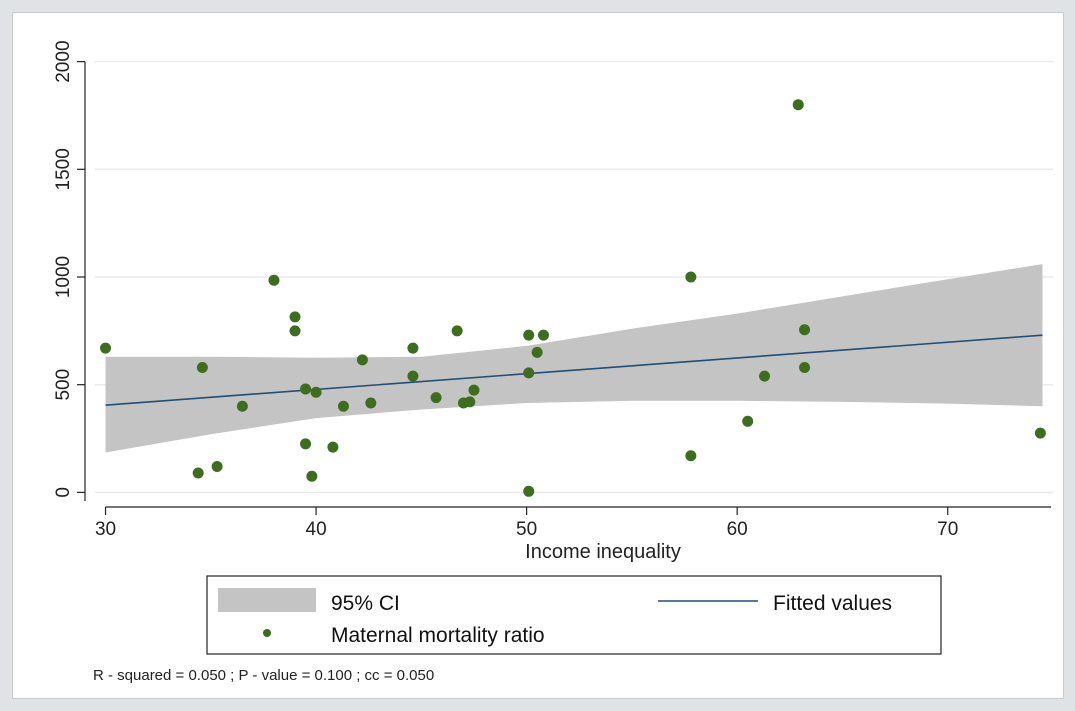  Describe the element at coordinates (63, 277) in the screenshot. I see `y-tick-label: 1000` at that location.